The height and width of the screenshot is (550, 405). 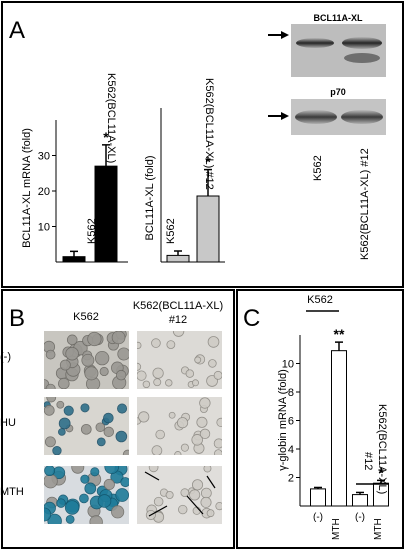 What do you see at coordinates (17, 30) in the screenshot?
I see `panel-a-letter: A` at bounding box center [17, 30].